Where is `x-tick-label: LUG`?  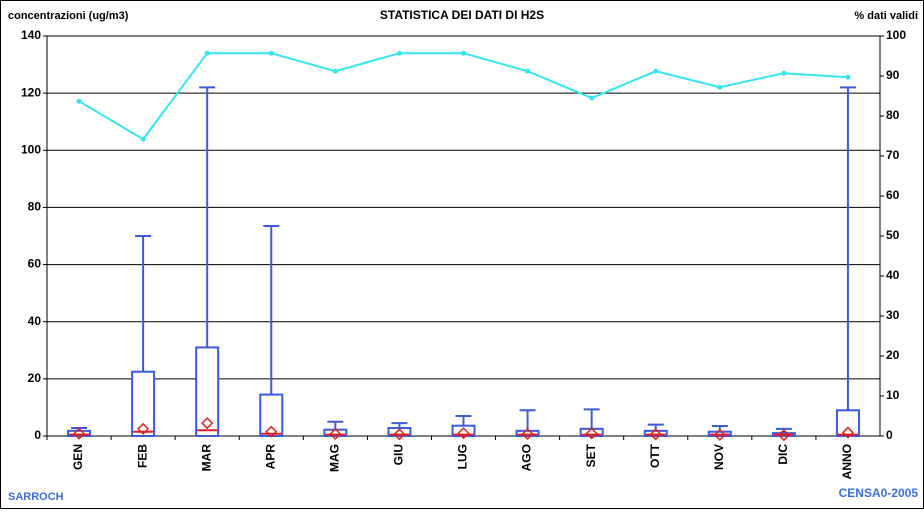
x-tick-label: LUG is located at coordinates (463, 456).